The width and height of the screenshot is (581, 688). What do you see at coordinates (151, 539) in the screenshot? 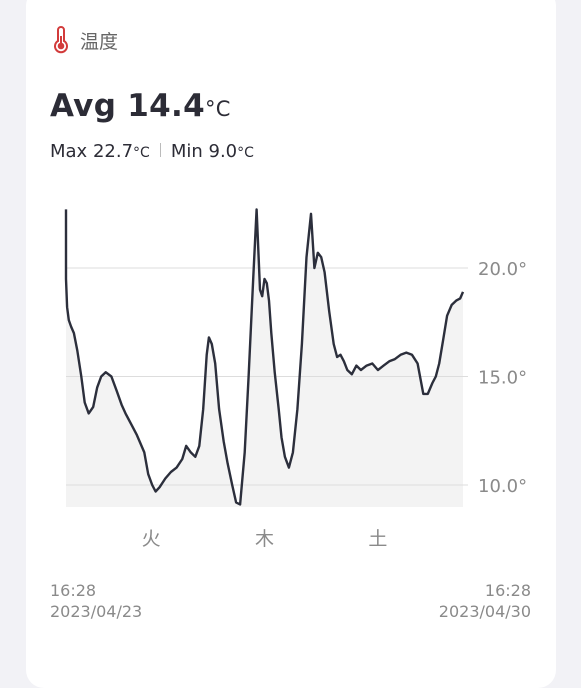
I see `x-tick-label: 火` at bounding box center [151, 539].